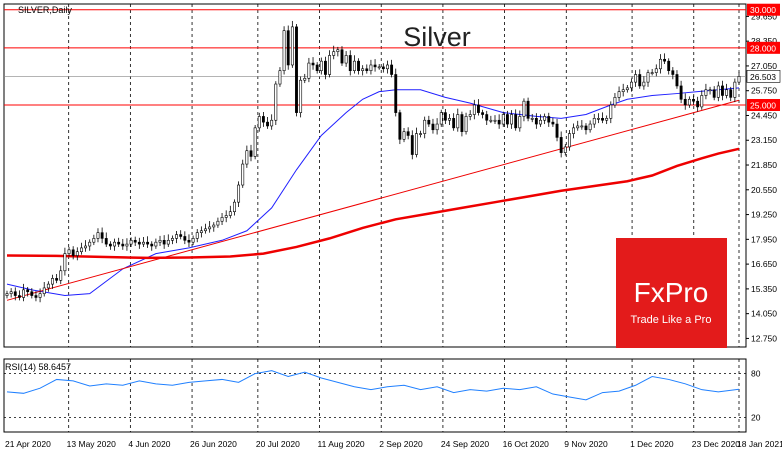  What do you see at coordinates (526, 444) in the screenshot?
I see `x-tick-label: 16 Oct 2020` at bounding box center [526, 444].